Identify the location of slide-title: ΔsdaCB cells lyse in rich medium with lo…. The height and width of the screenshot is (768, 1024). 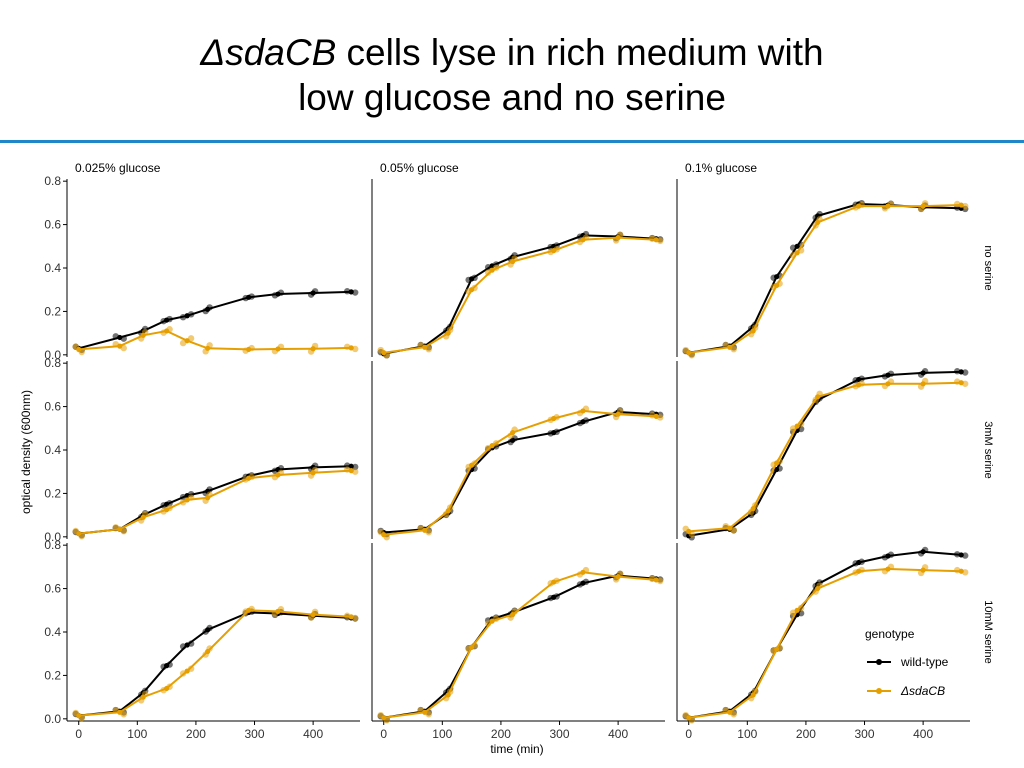
(512, 75).